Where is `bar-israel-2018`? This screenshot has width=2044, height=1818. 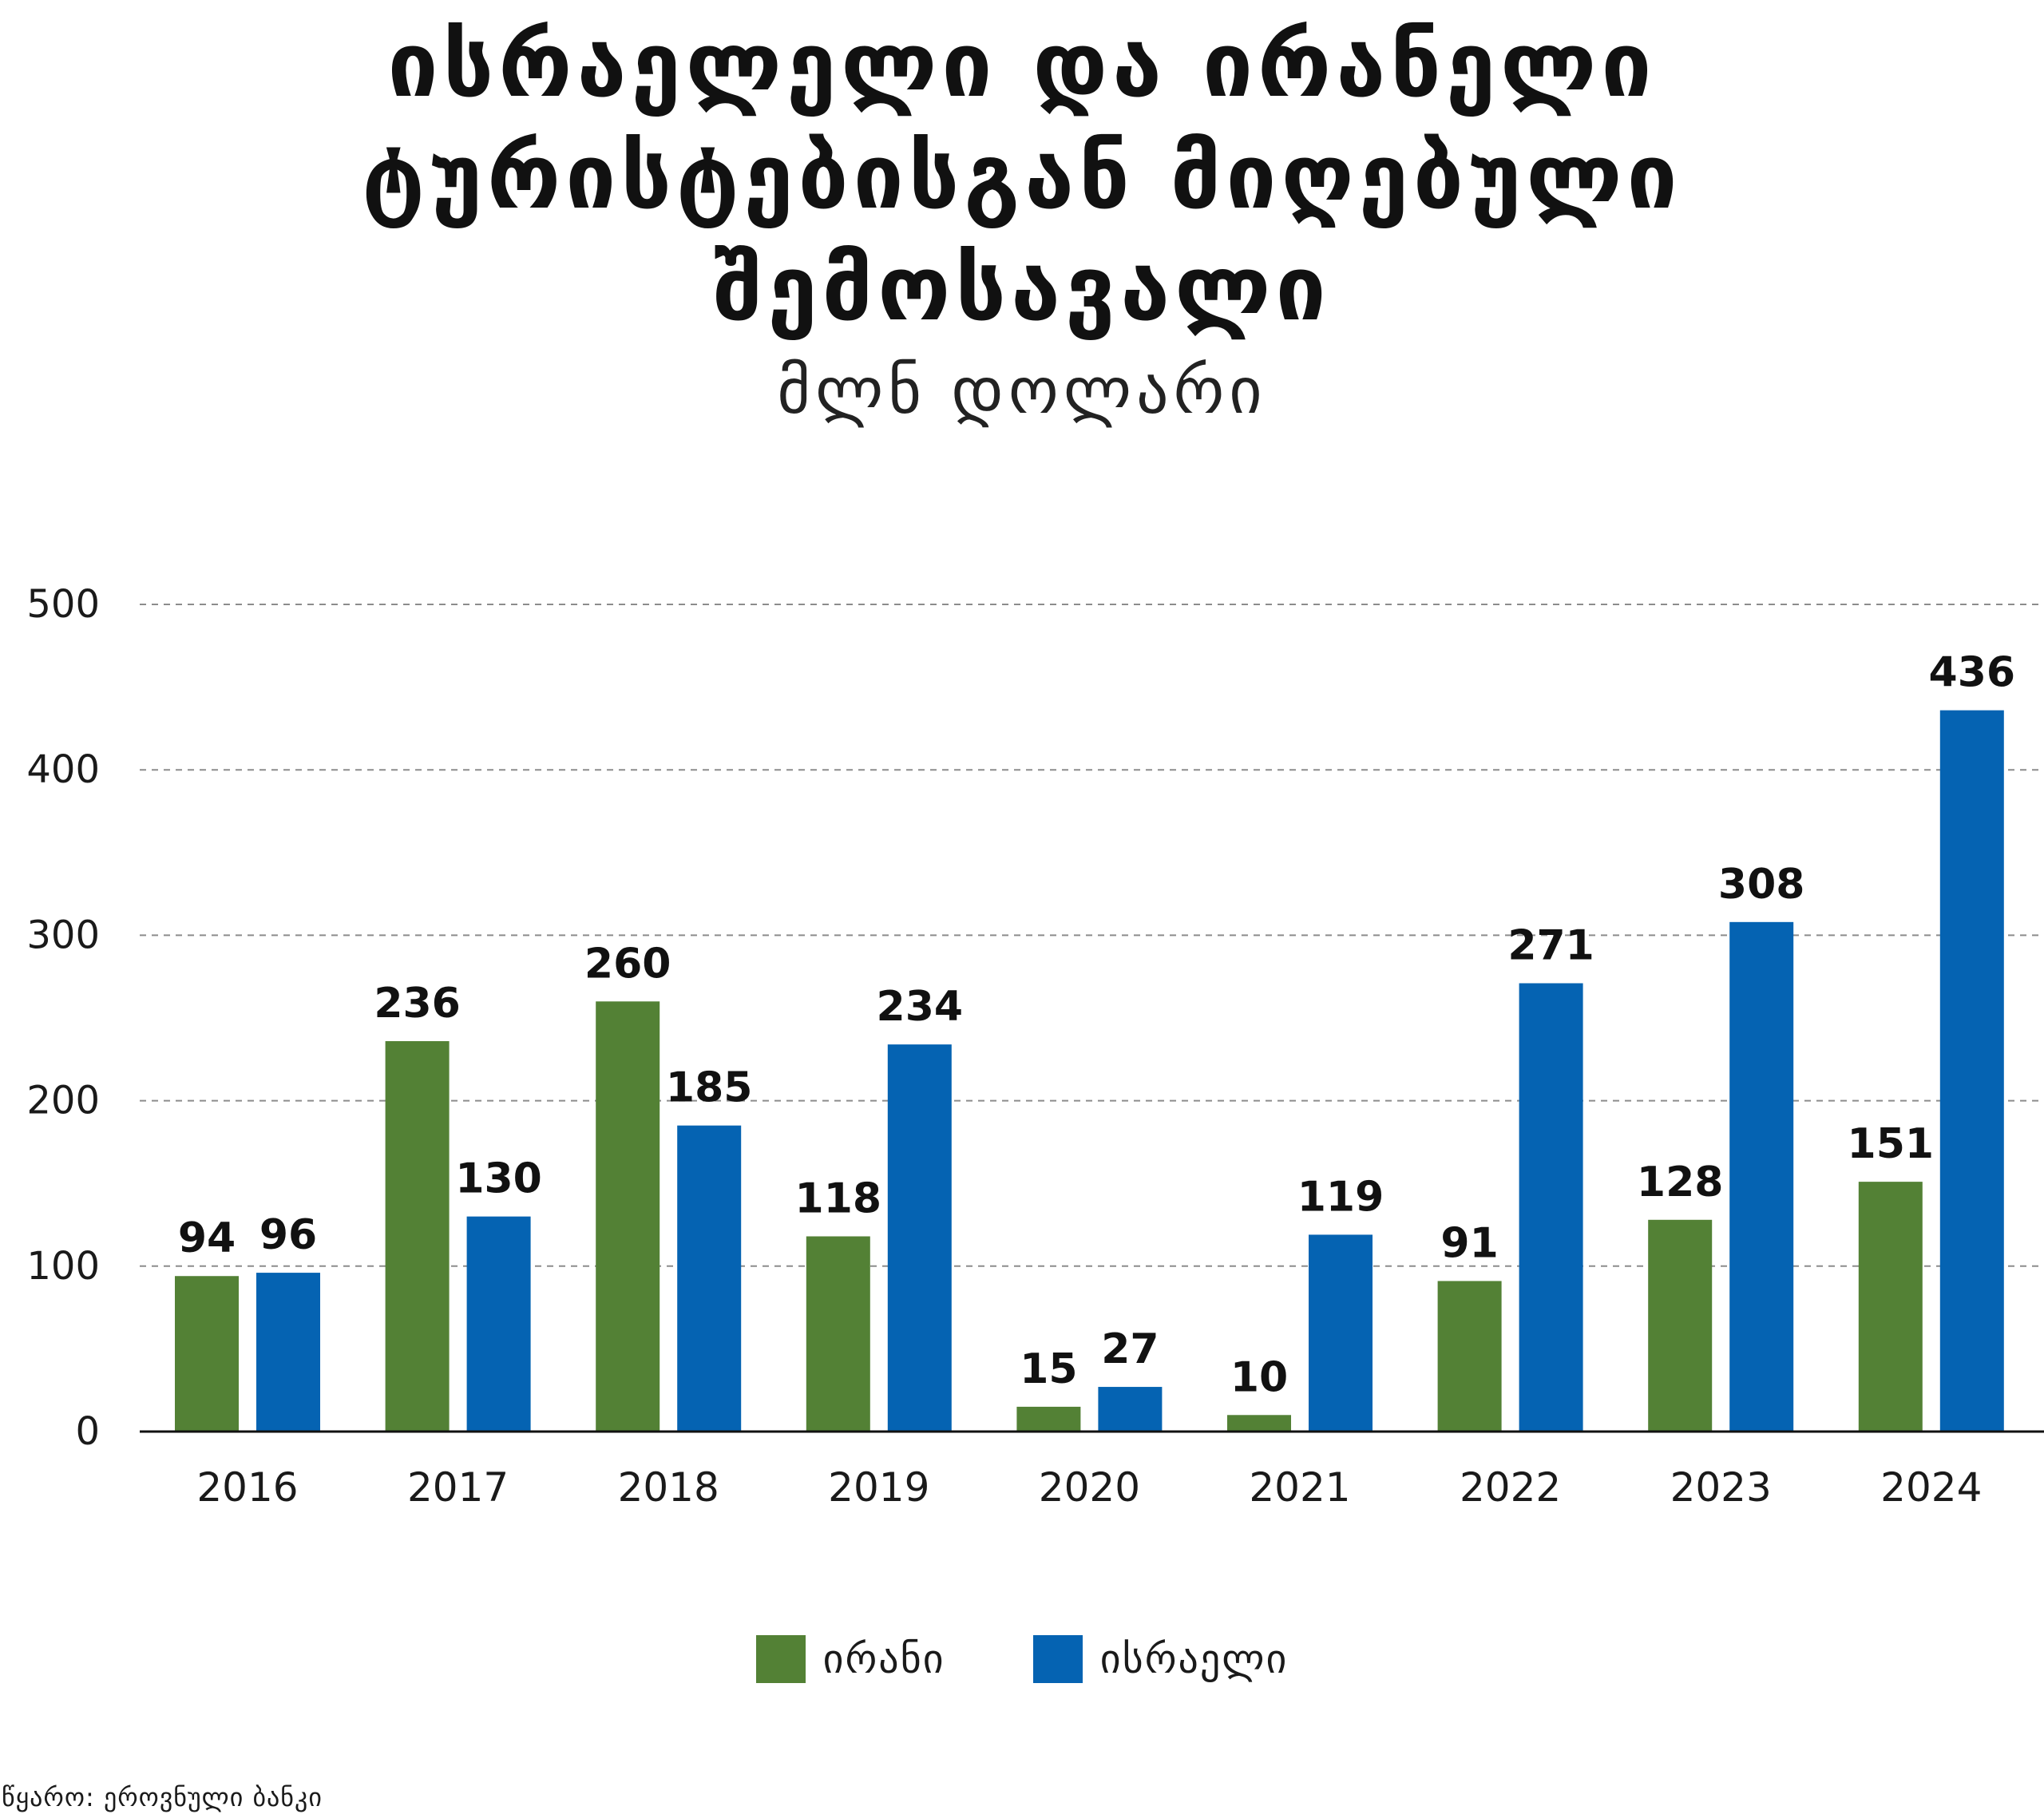
bar-israel-2018 is located at coordinates (709, 1279).